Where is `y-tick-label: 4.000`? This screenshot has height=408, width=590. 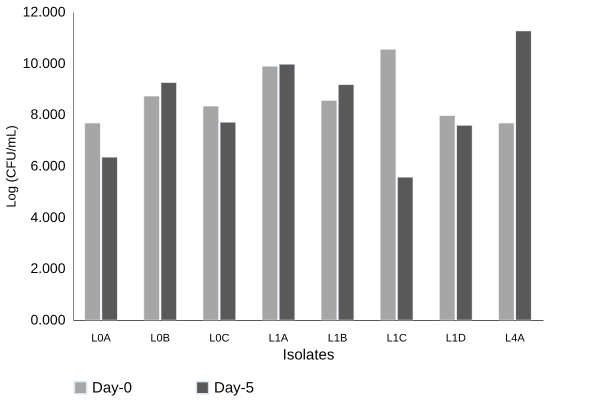
y-tick-label: 4.000 is located at coordinates (48, 216).